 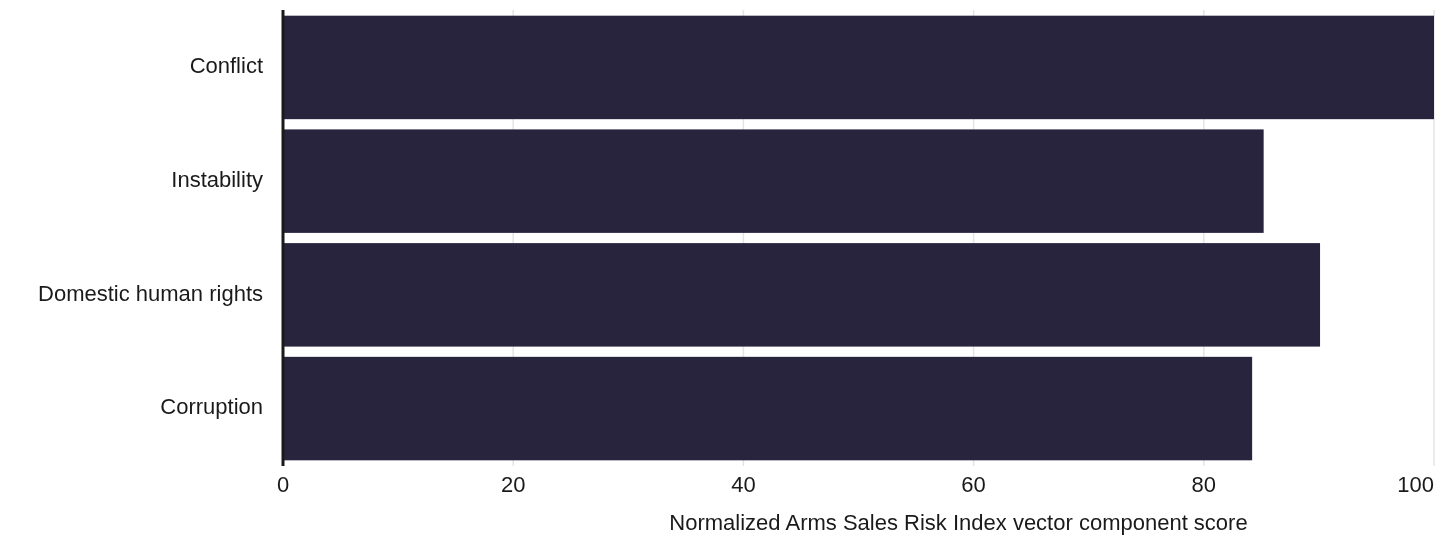 What do you see at coordinates (150, 293) in the screenshot?
I see `y-tick-label: Domestic human rights` at bounding box center [150, 293].